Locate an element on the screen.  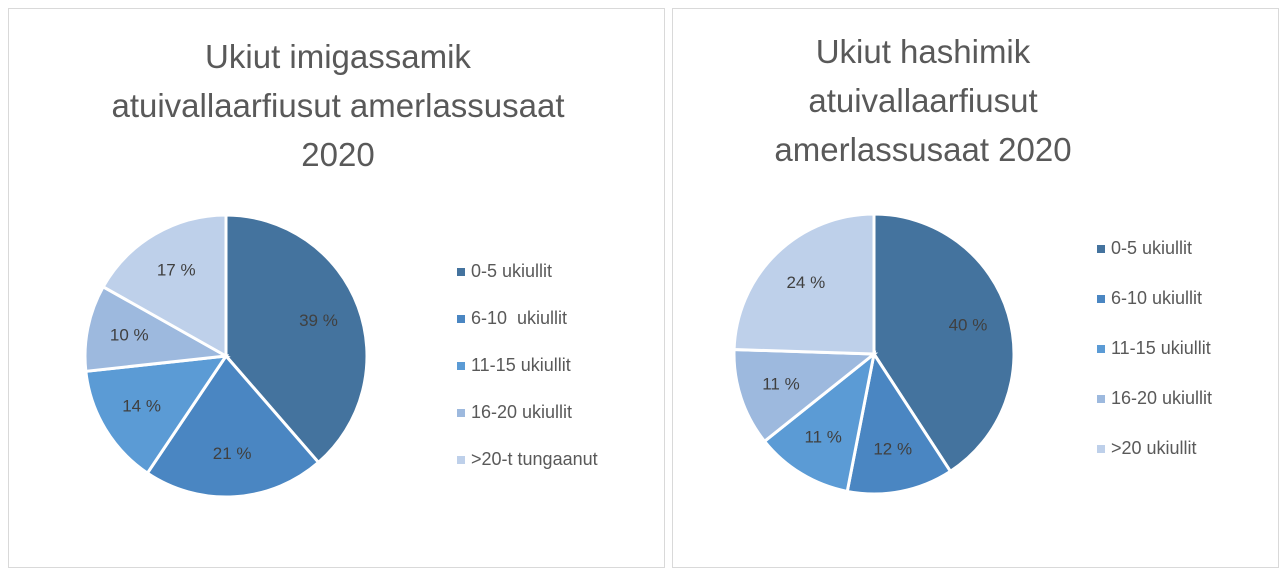
data-label: 17 % is located at coordinates (176, 269).